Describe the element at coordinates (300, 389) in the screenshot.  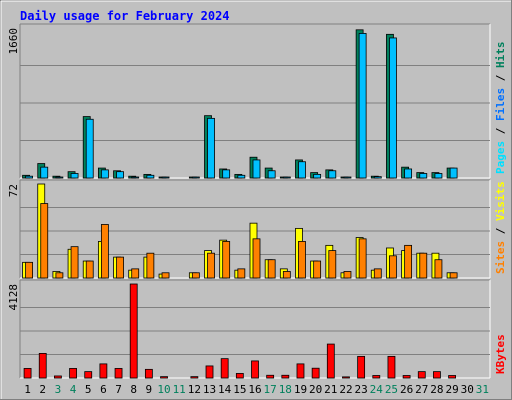
I see `x-label-day-19: 19` at that location.